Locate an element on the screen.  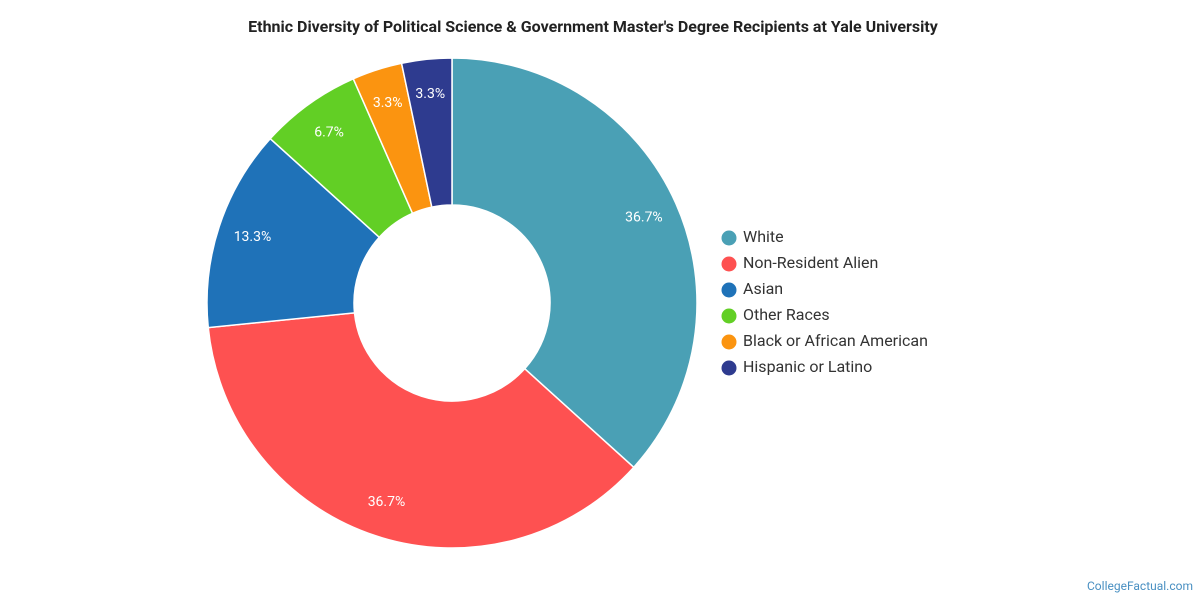
legend-label: Black or African American is located at coordinates (835, 340).